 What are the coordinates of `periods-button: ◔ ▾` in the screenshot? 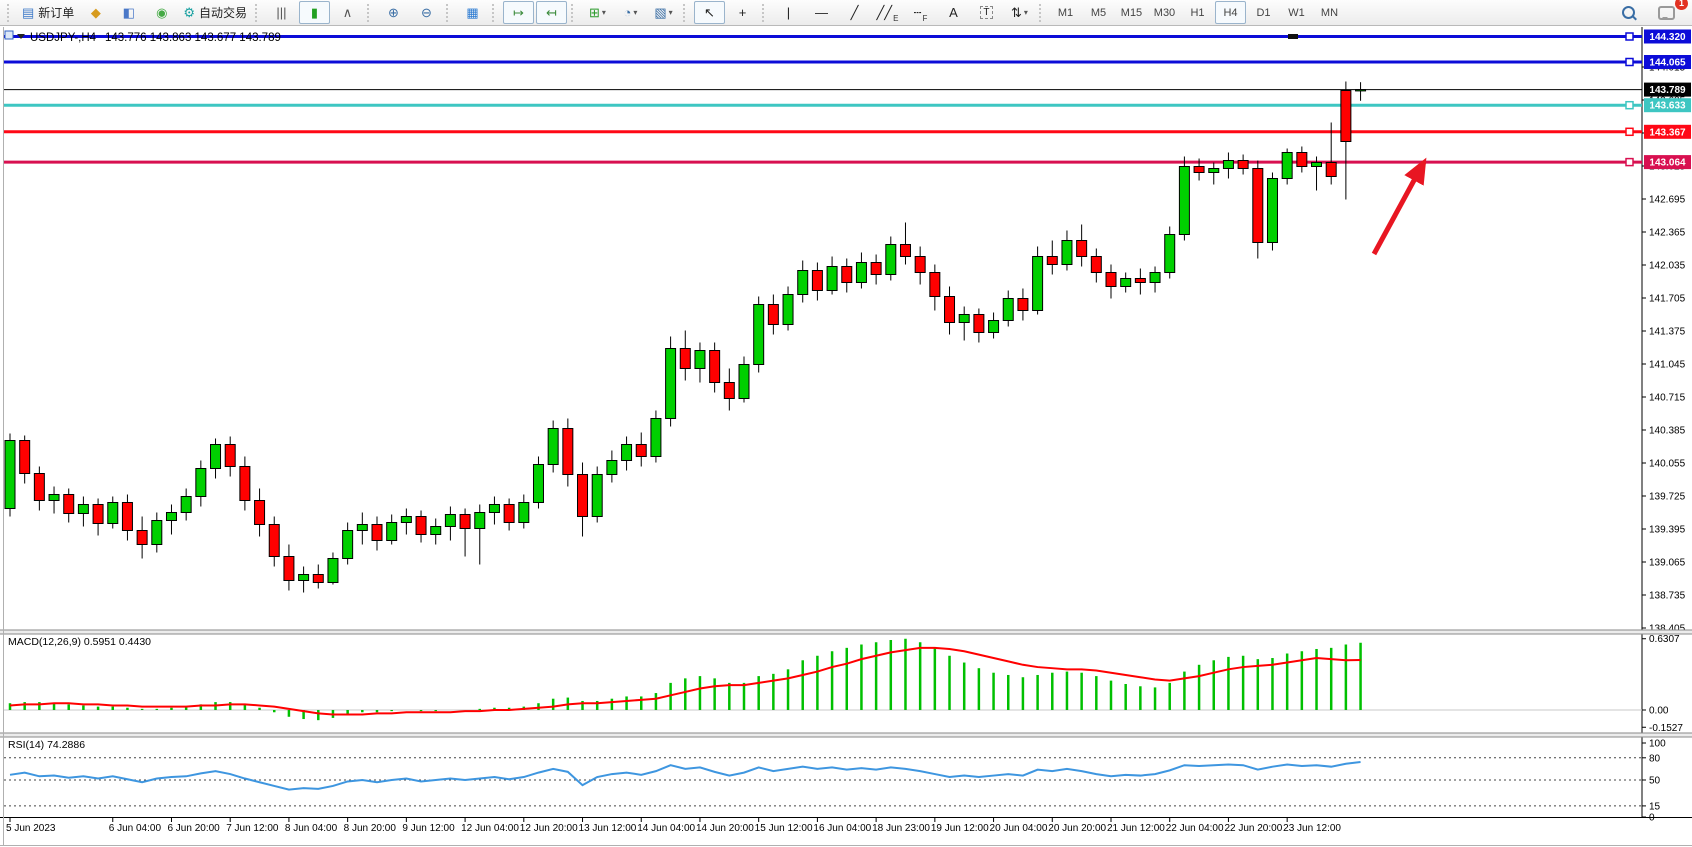 It's located at (630, 12).